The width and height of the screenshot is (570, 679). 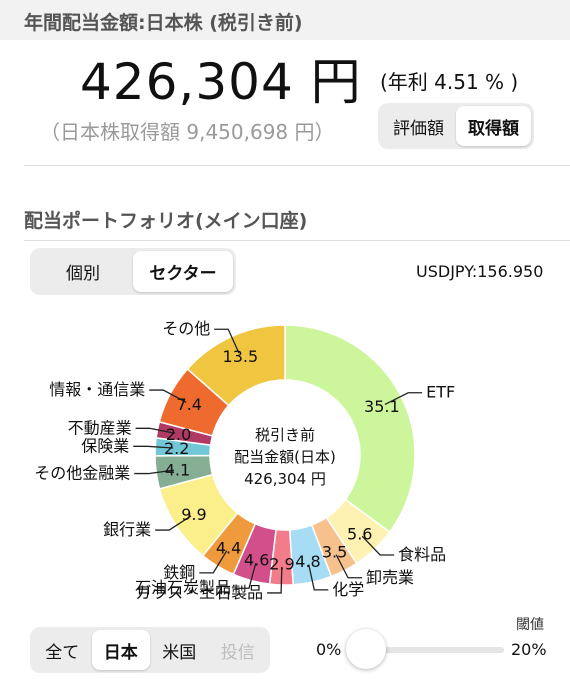 What do you see at coordinates (297, 240) in the screenshot?
I see `portfolio-divider` at bounding box center [297, 240].